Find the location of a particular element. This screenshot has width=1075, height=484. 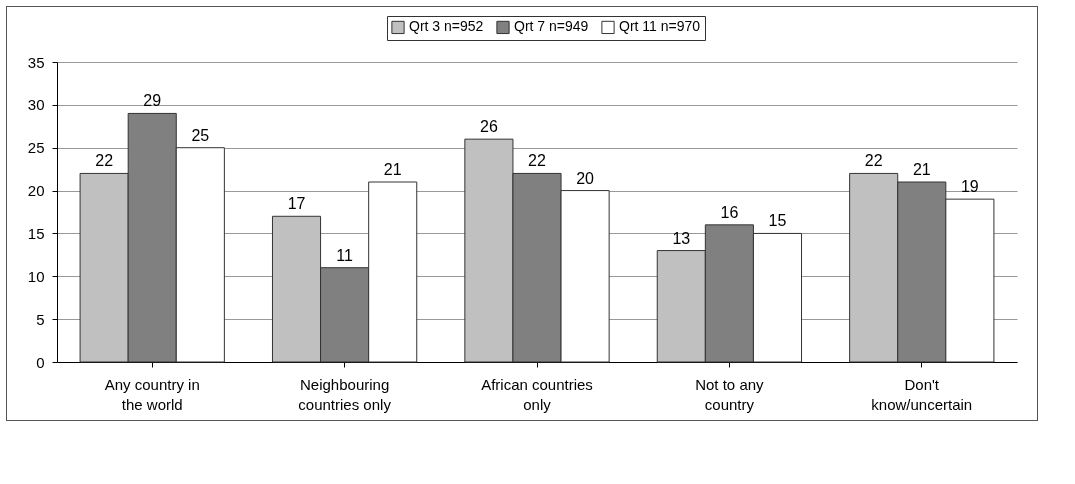

data-label: 13 is located at coordinates (681, 238).